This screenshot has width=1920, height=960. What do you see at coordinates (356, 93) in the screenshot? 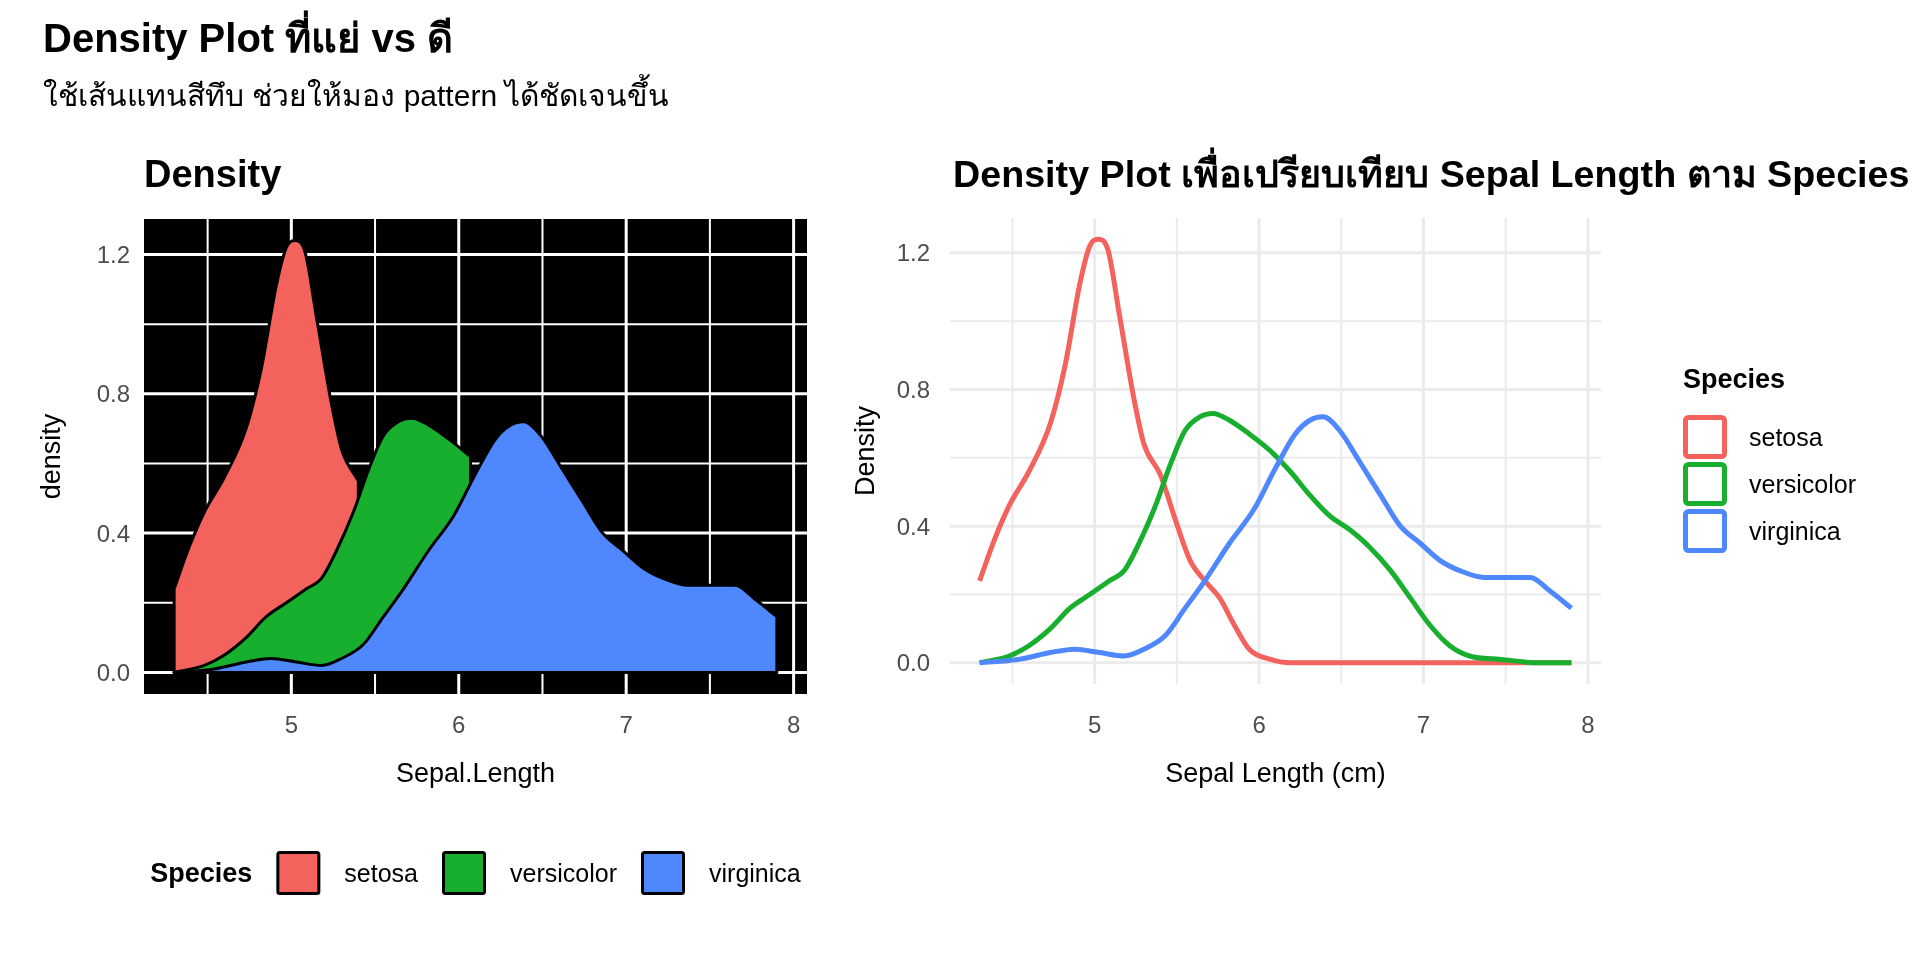
I see `text: ใช้เส้นแทนสีทึบ ช่วยให้มอง pattern ได้ชัดเจนขึ้น` at bounding box center [356, 93].